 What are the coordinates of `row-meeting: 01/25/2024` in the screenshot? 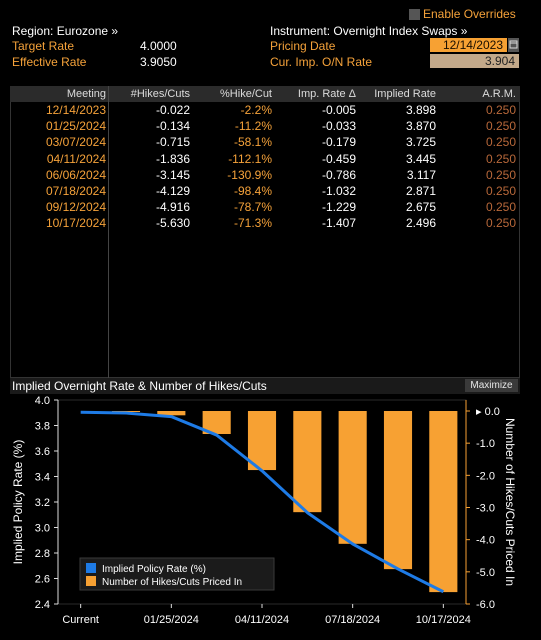 It's located at (75, 126).